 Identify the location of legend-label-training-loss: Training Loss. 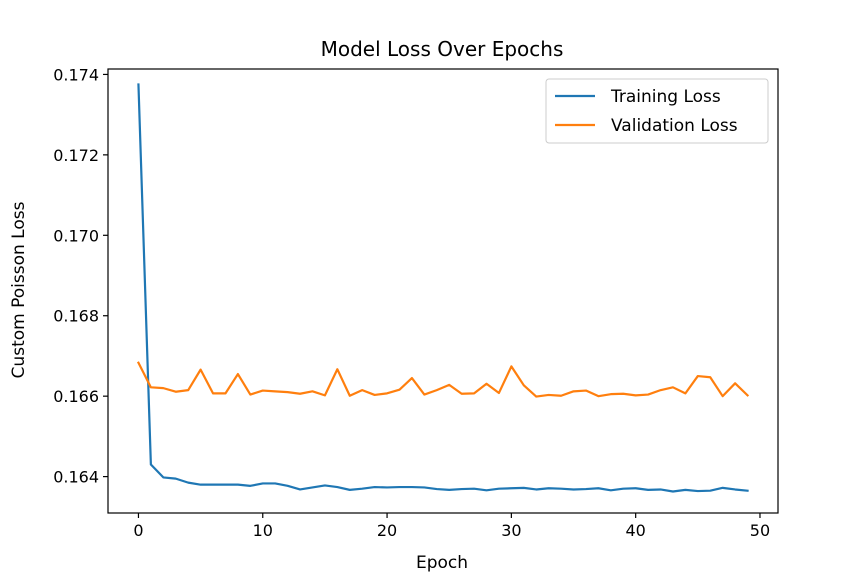
(665, 97).